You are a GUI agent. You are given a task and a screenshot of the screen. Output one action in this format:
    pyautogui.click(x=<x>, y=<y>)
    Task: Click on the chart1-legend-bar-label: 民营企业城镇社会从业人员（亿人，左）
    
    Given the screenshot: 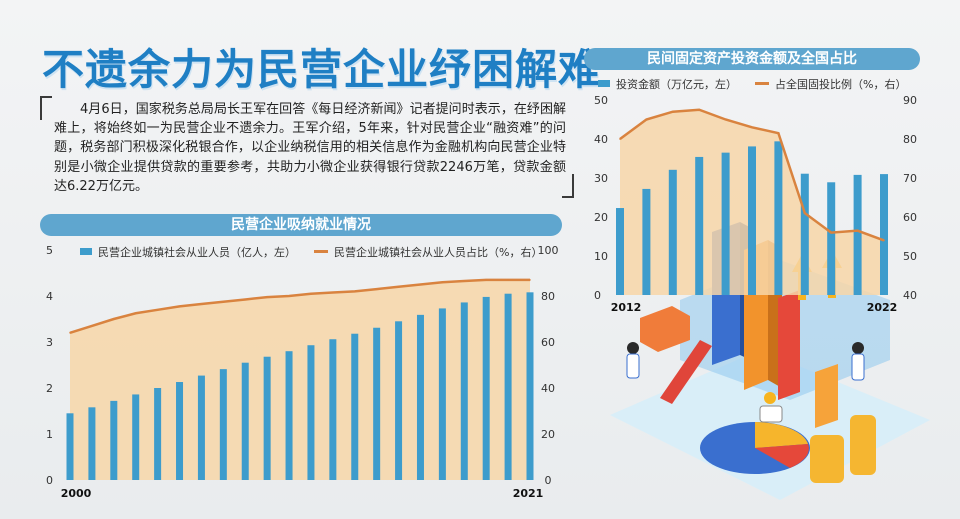 What is the action you would take?
    pyautogui.click(x=197, y=252)
    